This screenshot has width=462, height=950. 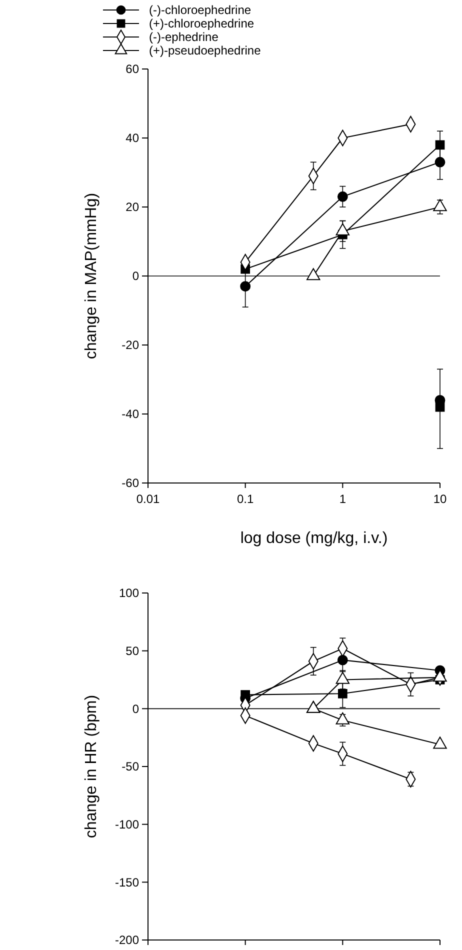 What do you see at coordinates (129, 593) in the screenshot?
I see `y-tick-label: 100` at bounding box center [129, 593].